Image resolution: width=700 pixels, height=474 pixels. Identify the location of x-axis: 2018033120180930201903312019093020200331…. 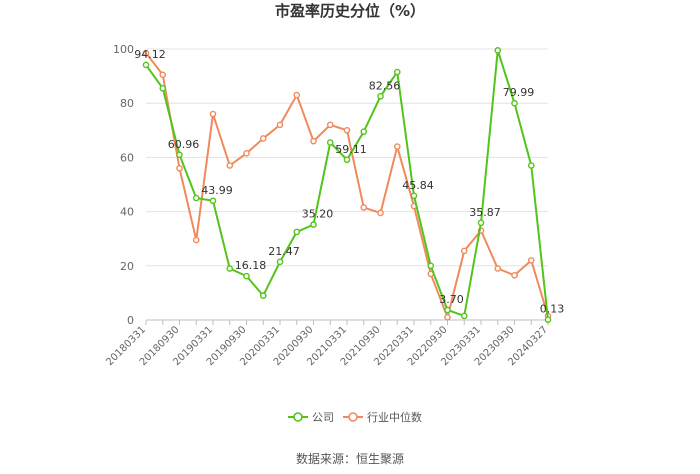
(327, 343).